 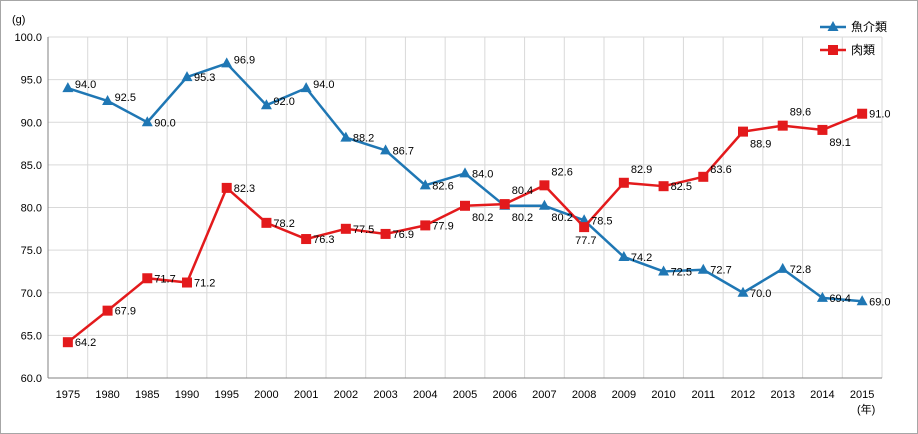 What do you see at coordinates (403, 151) in the screenshot?
I see `data-label: 86.7` at bounding box center [403, 151].